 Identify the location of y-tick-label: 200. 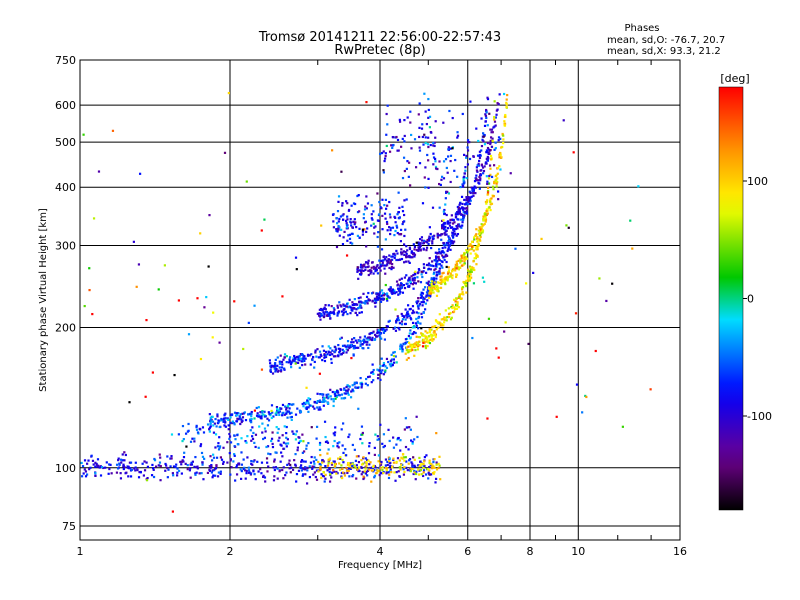
(65, 328).